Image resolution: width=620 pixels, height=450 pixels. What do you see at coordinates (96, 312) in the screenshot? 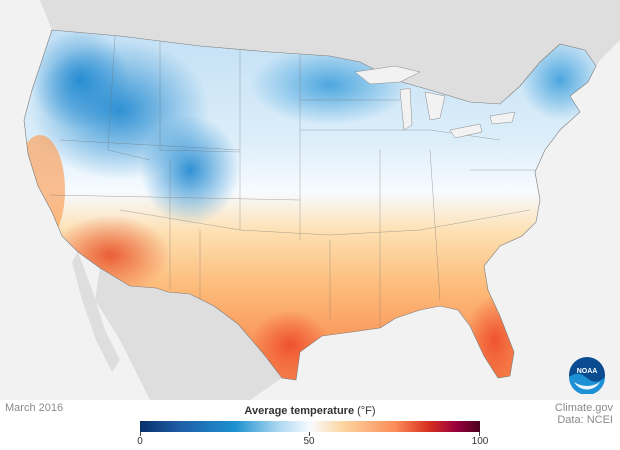
I see `baja-land` at bounding box center [96, 312].